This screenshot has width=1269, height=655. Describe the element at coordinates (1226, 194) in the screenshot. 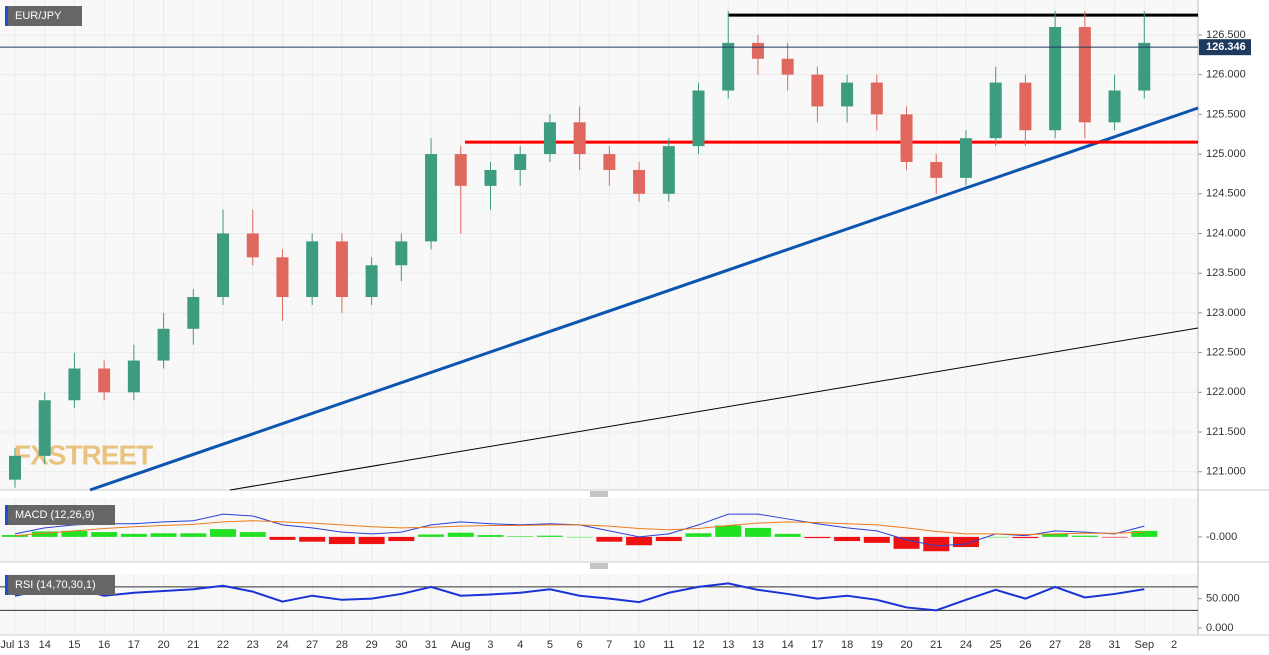

I see `y-tick-label: 124.500` at that location.